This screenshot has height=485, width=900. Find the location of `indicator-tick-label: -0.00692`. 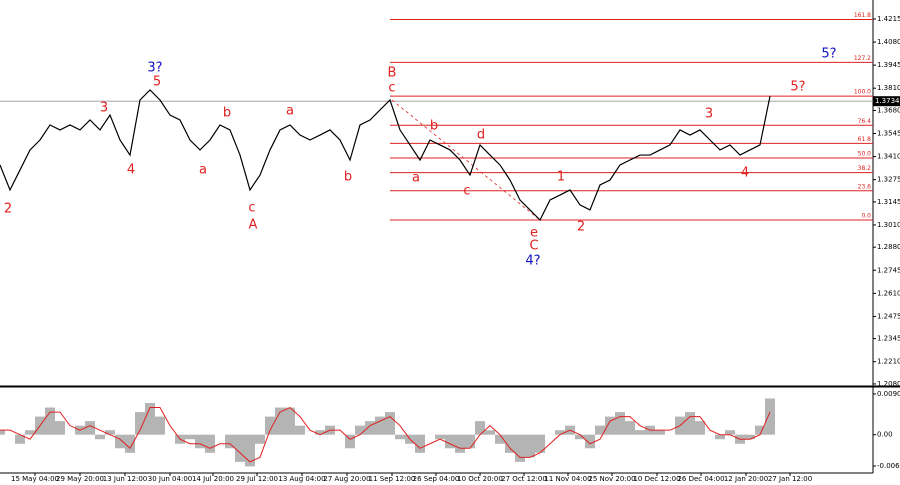

indicator-tick-label: -0.00692 is located at coordinates (888, 466).